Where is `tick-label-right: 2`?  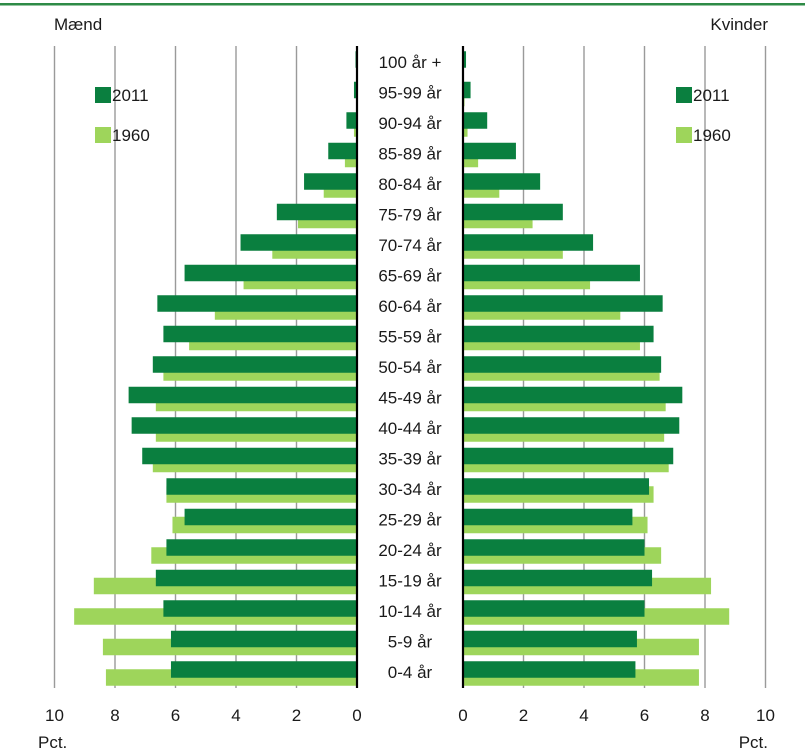 tick-label-right: 2 is located at coordinates (523, 715).